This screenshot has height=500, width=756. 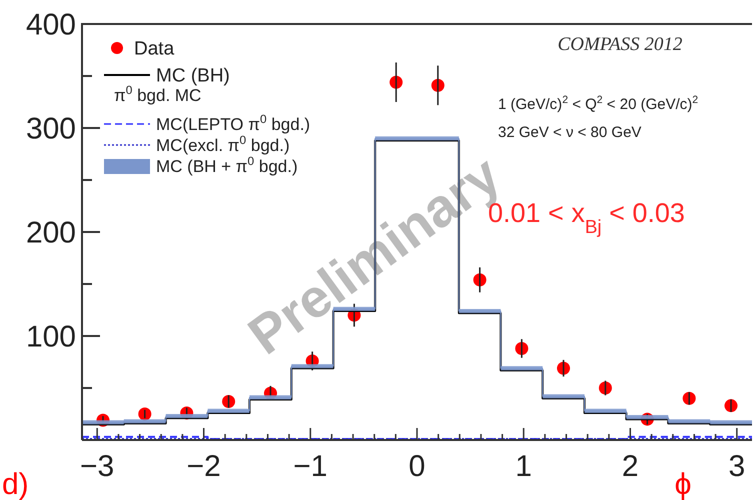 What do you see at coordinates (97, 466) in the screenshot?
I see `x-tick-label: −3` at bounding box center [97, 466].